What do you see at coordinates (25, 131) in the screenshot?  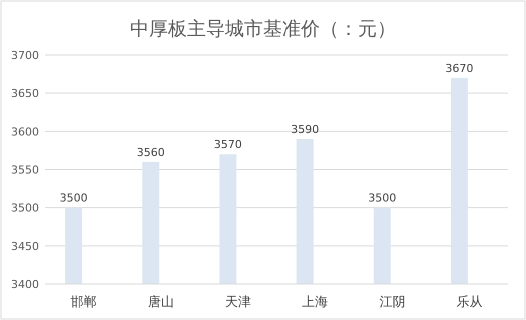 I see `y-tick-label: 3600` at bounding box center [25, 131].